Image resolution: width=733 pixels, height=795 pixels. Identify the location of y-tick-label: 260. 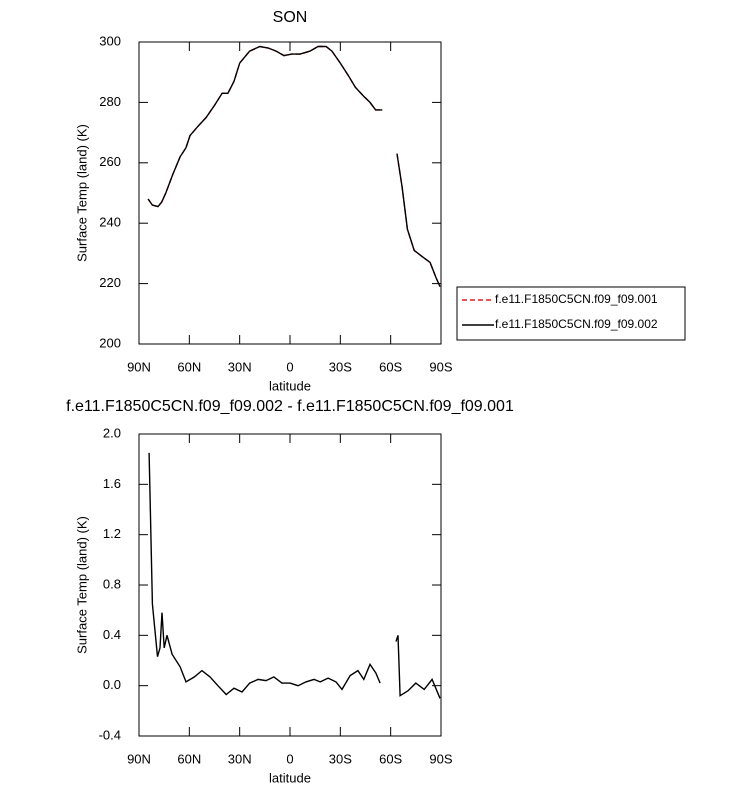
(110, 161).